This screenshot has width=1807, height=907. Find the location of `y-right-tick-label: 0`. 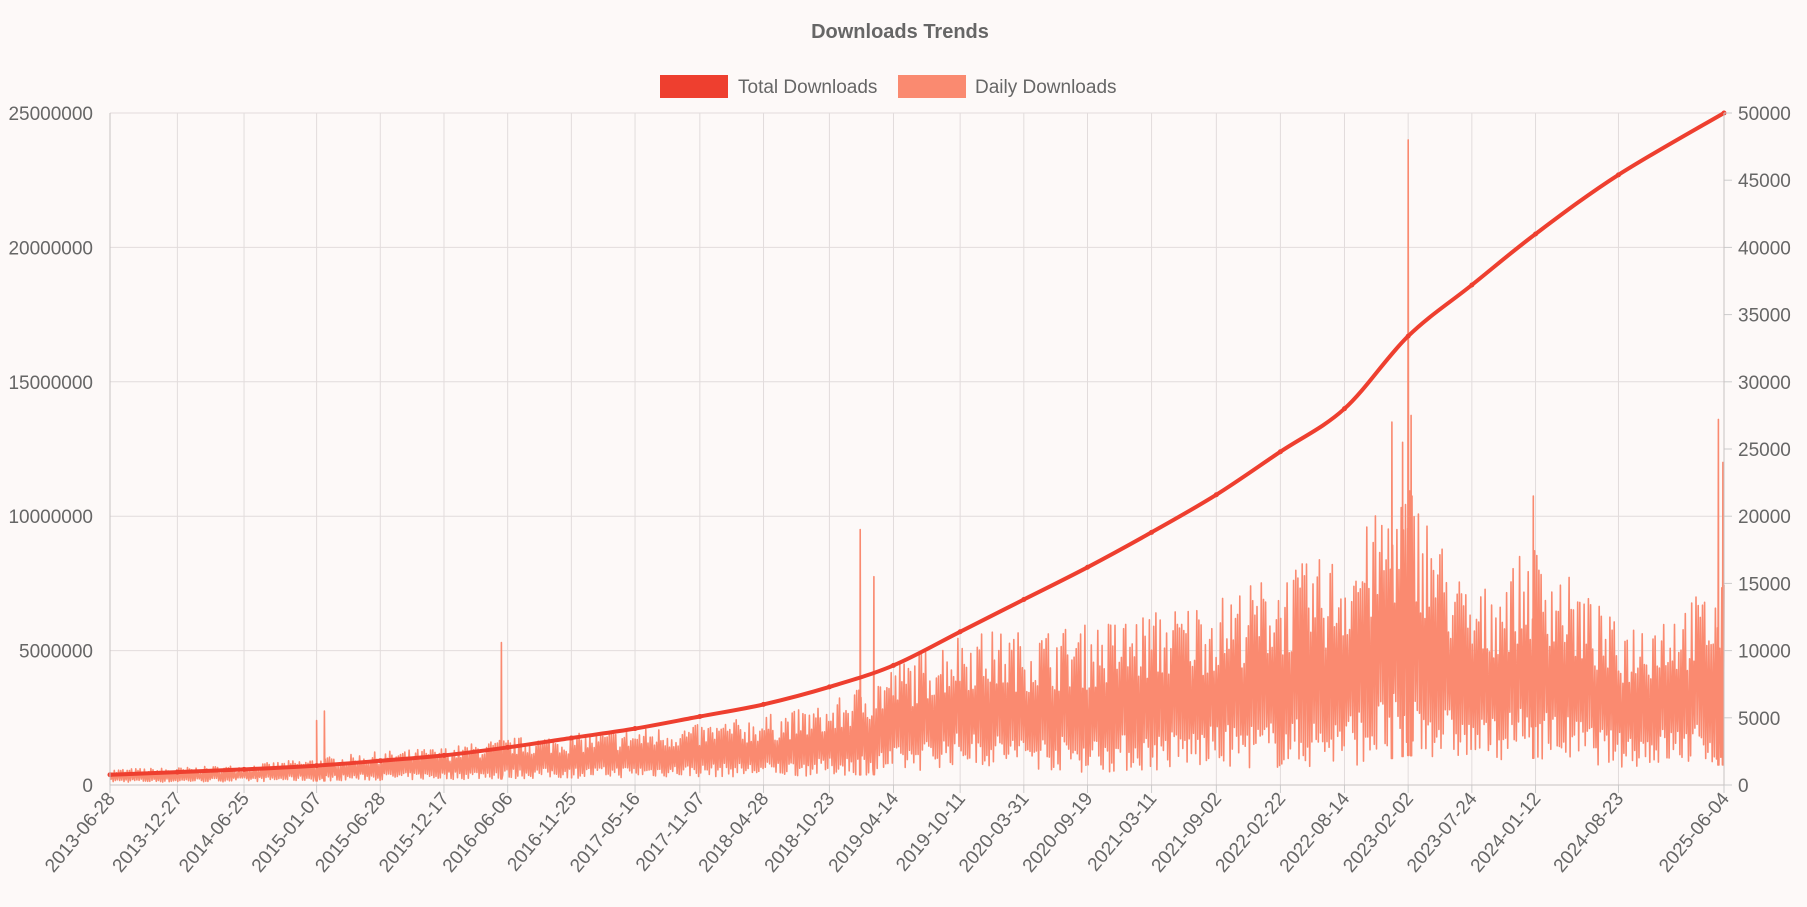

y-right-tick-label: 0 is located at coordinates (1743, 786).